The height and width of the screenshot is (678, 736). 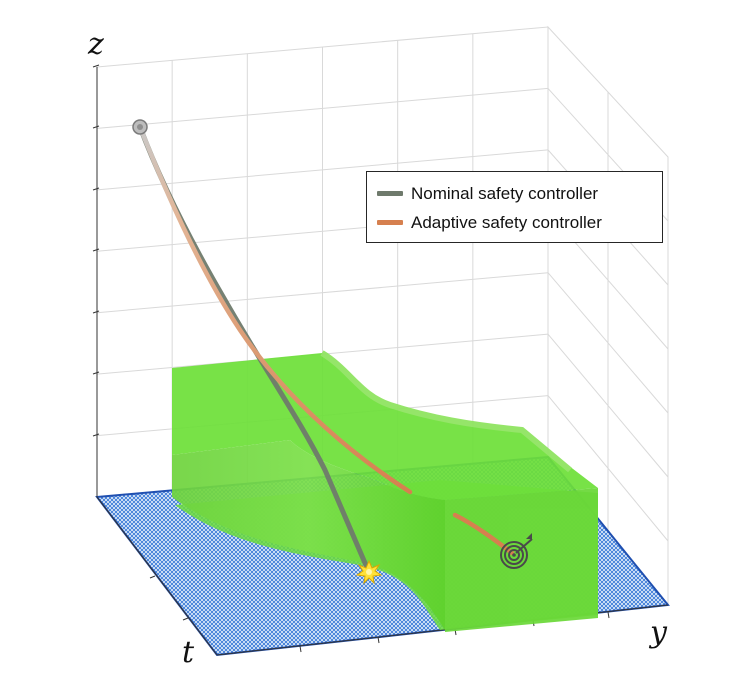 What do you see at coordinates (446, 411) in the screenshot?
I see `safe-set-back-curve` at bounding box center [446, 411].